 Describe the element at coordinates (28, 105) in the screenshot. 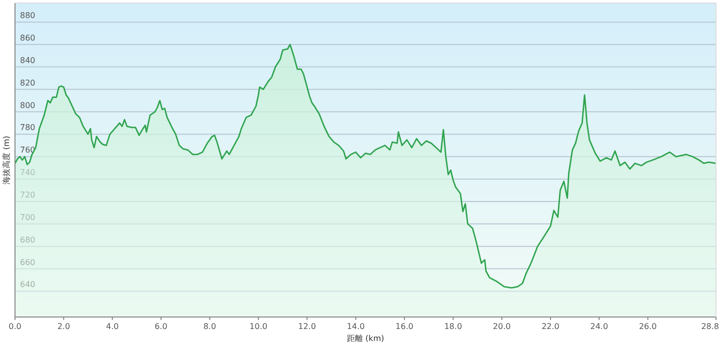

I see `y-tick-label: 800` at that location.